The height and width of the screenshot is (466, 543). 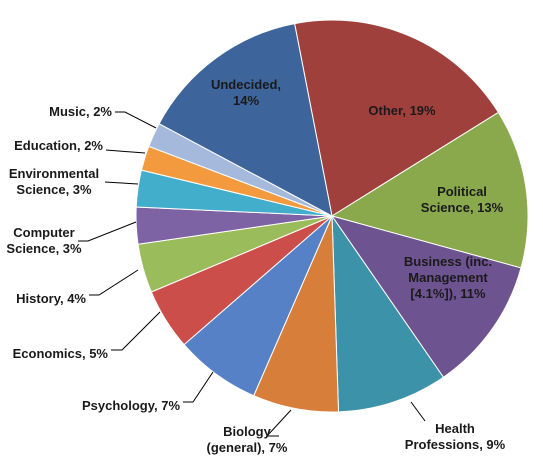 I want to click on data-label-education: Education, 2%, so click(x=58, y=145).